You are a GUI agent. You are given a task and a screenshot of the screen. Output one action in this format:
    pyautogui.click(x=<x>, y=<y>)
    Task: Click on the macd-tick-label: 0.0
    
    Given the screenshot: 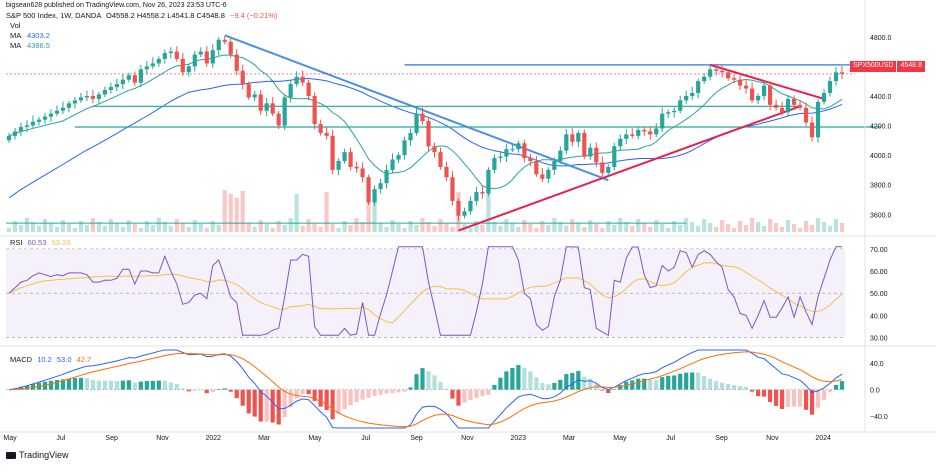 What is the action you would take?
    pyautogui.click(x=875, y=391)
    